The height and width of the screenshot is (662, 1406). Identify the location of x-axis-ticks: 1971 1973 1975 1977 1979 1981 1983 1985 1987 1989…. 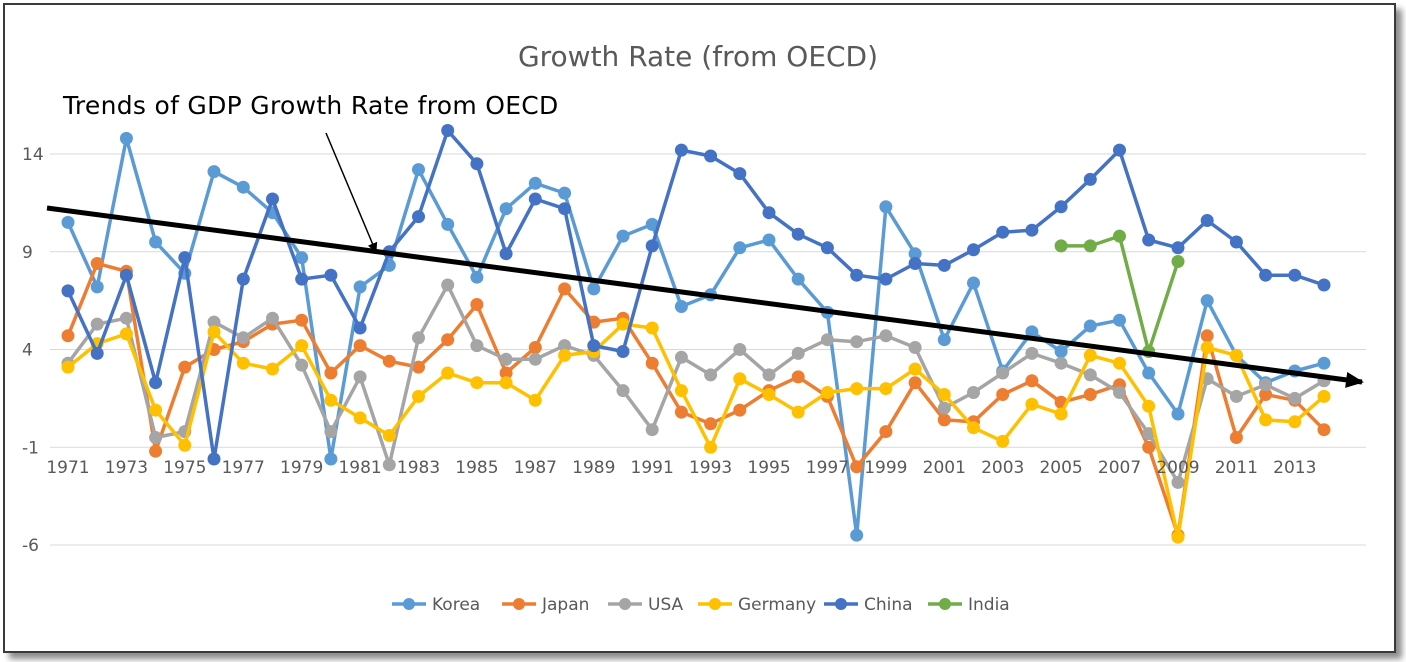
(681, 468).